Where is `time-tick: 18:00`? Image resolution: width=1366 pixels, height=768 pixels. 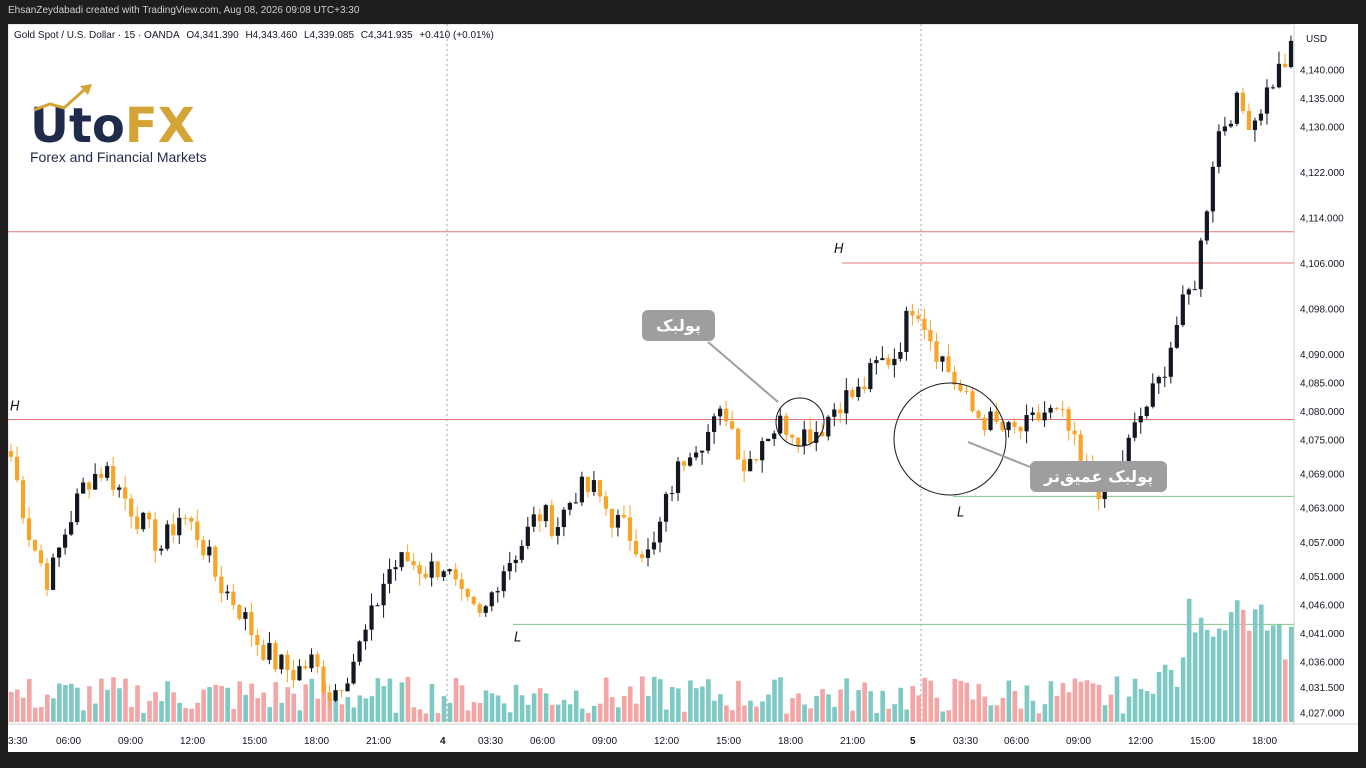
time-tick: 18:00 is located at coordinates (316, 741).